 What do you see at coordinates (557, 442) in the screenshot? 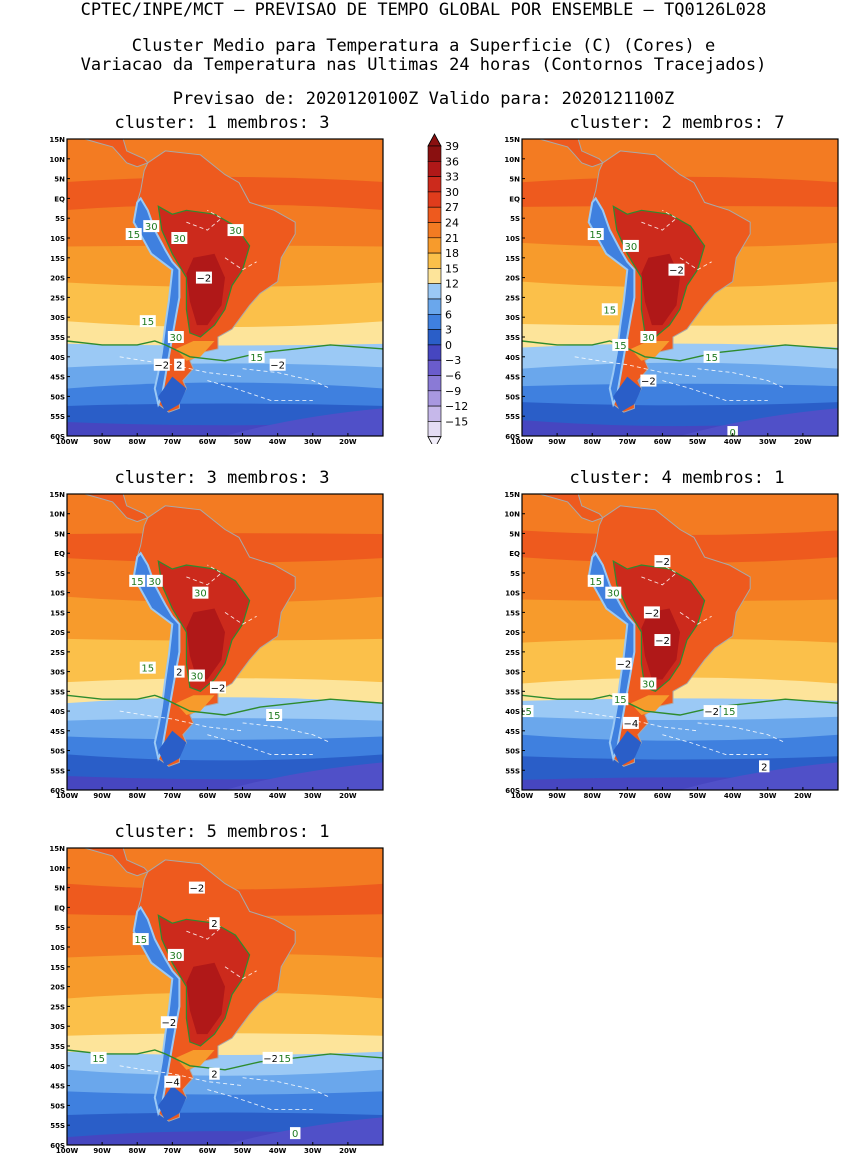
I see `lon-tick-label: 90W` at bounding box center [557, 442].